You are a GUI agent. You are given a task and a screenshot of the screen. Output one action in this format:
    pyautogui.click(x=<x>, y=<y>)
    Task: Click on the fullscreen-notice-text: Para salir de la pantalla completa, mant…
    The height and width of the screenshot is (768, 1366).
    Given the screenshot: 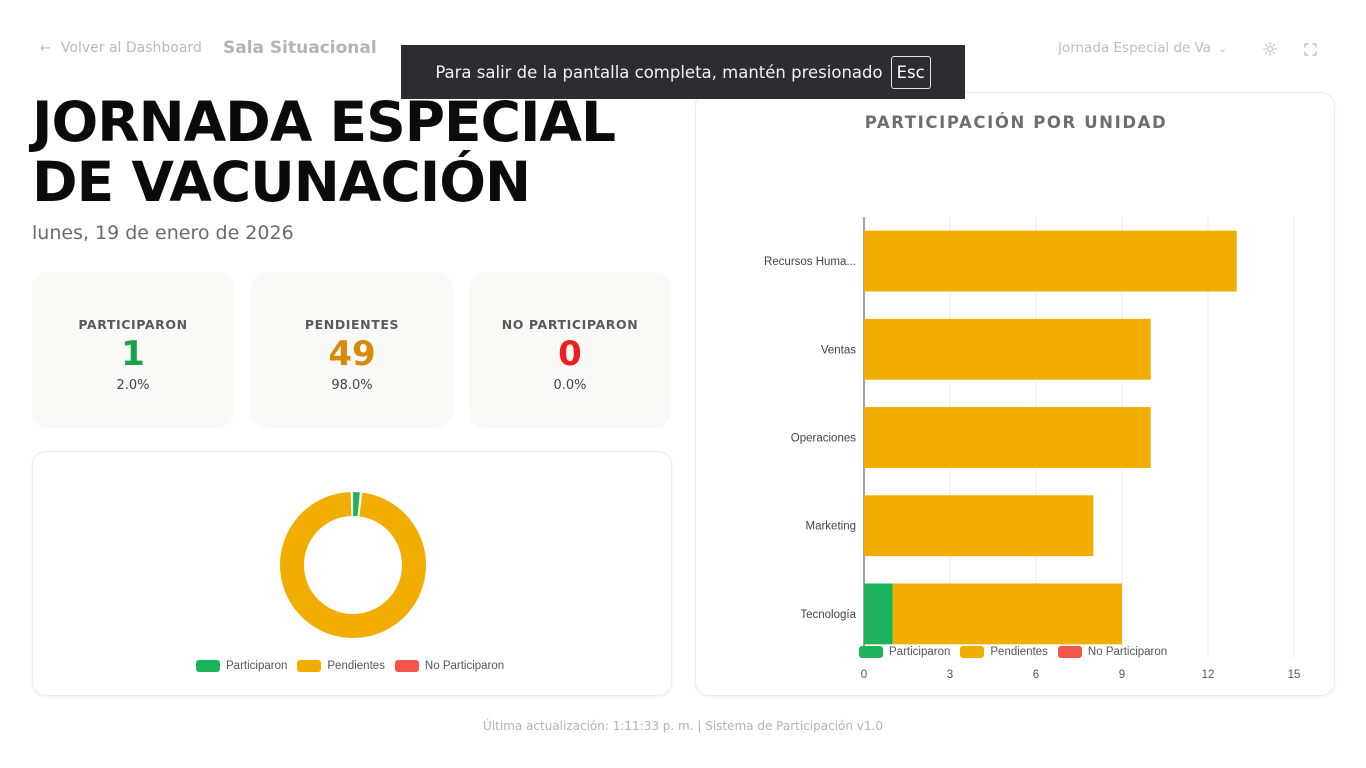 What is the action you would take?
    pyautogui.click(x=659, y=72)
    